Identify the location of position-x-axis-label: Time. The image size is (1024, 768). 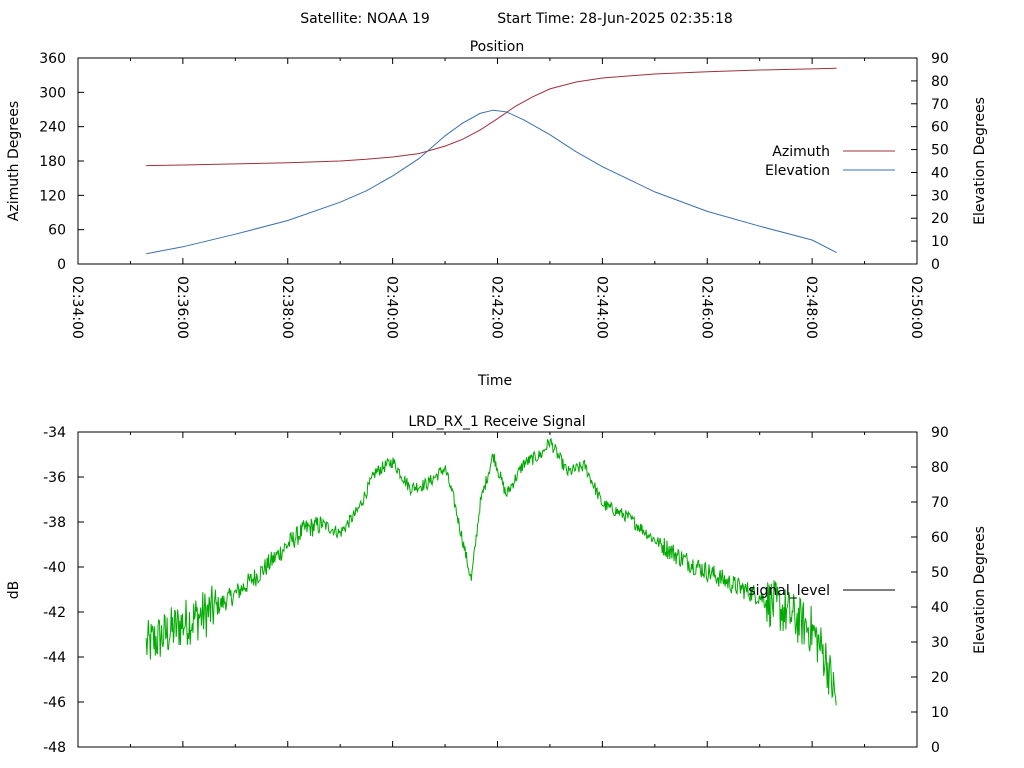
(494, 381).